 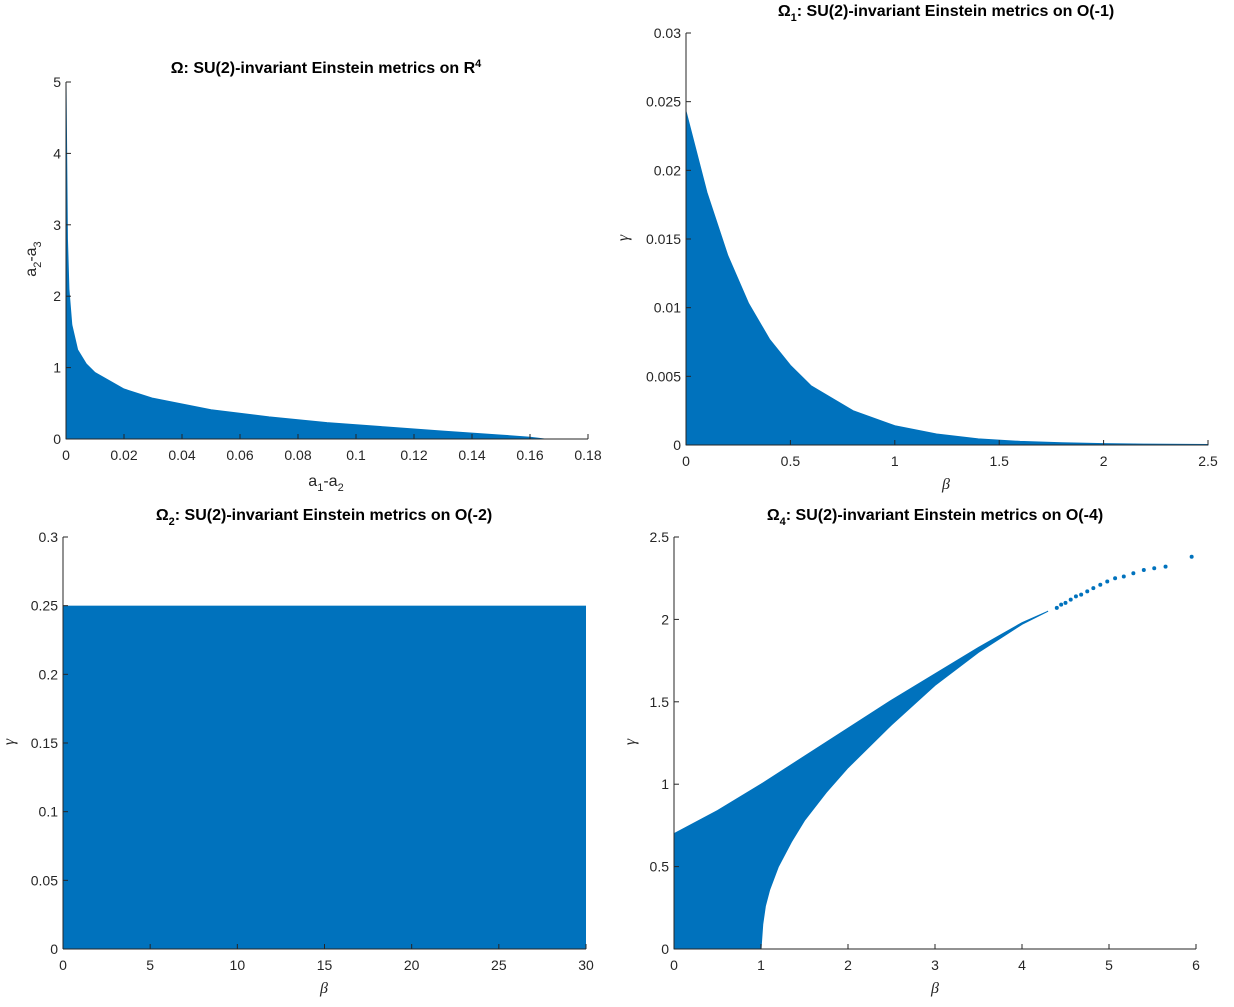 What do you see at coordinates (49, 674) in the screenshot?
I see `omega2-y-tick-label: 0.2` at bounding box center [49, 674].